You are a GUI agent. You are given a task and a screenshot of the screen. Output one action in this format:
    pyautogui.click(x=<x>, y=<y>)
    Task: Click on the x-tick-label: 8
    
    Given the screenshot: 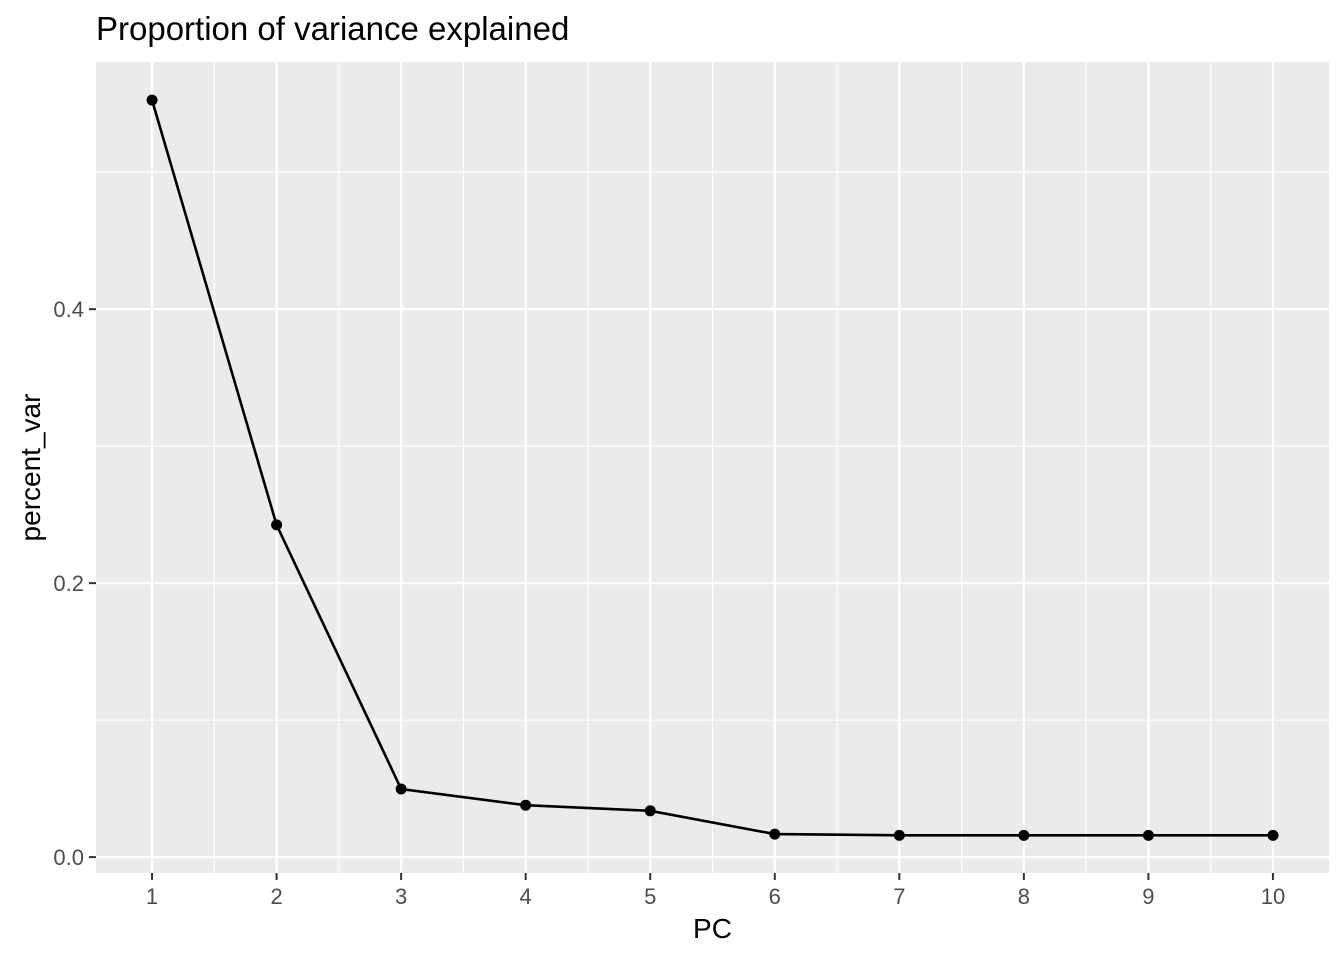 What is the action you would take?
    pyautogui.click(x=1024, y=896)
    